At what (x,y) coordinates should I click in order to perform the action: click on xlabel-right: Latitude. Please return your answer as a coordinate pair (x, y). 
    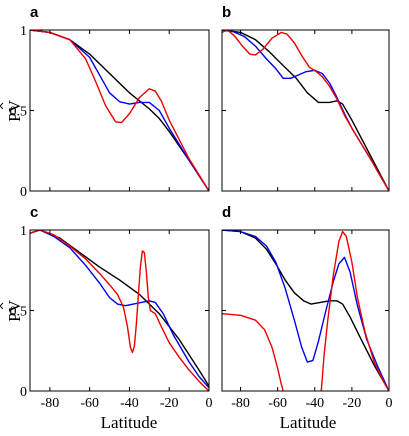
    Looking at the image, I should click on (308, 422).